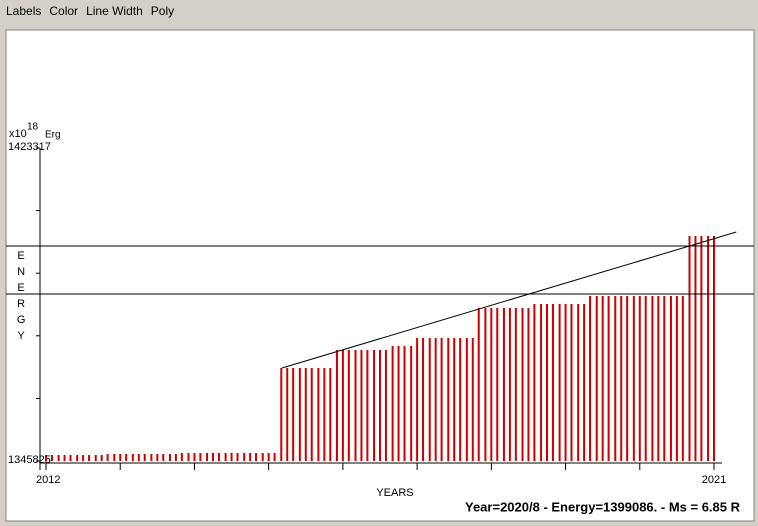  I want to click on menu-item: Line Width, so click(114, 11).